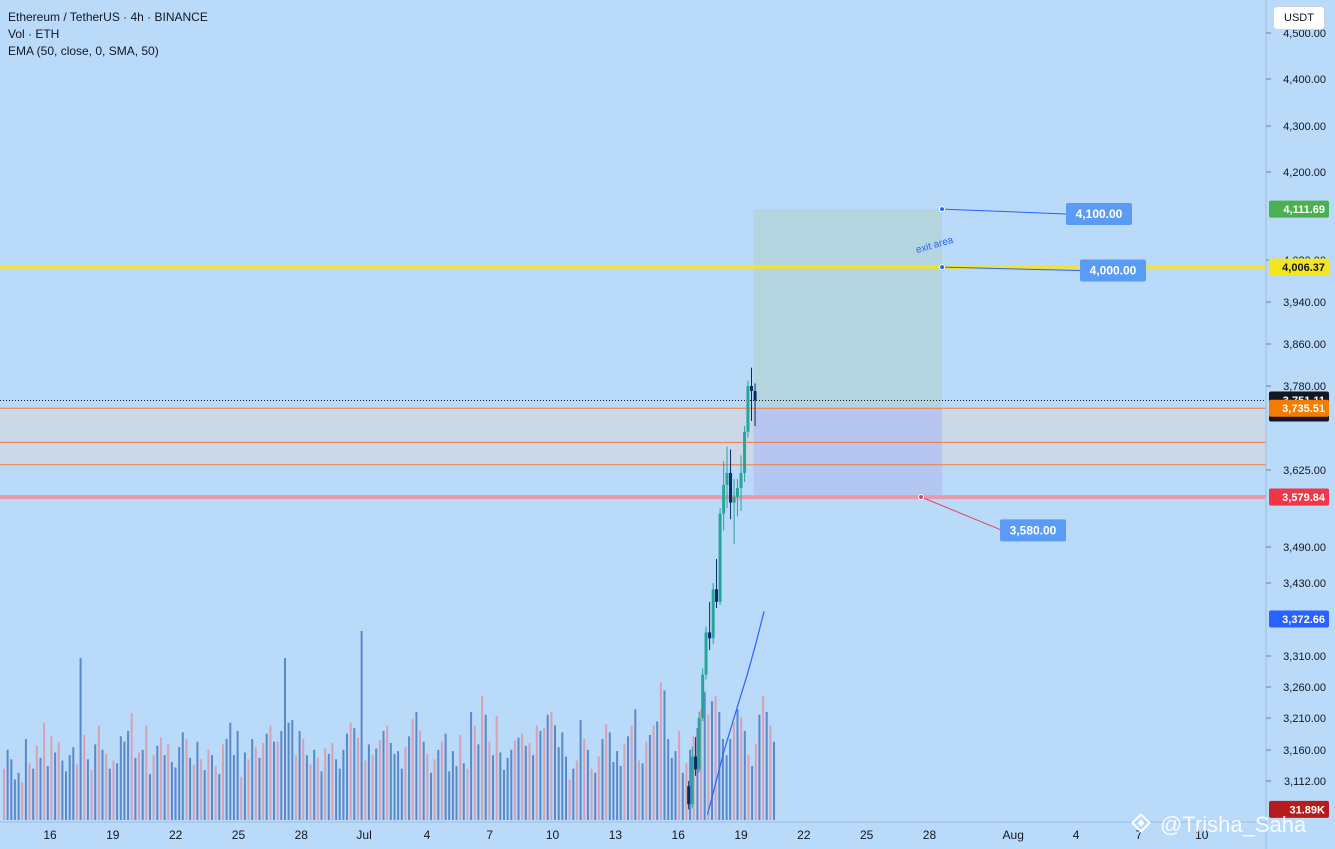 The image size is (1335, 849). Describe the element at coordinates (108, 17) in the screenshot. I see `symbol-line: Ethereum / TetherUS · 4h · BINANCE` at that location.